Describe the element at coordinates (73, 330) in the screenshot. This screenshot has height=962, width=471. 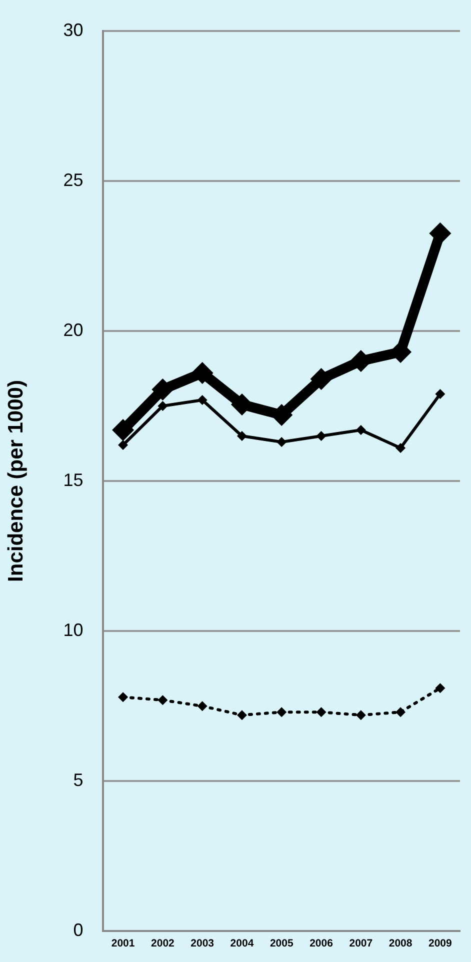
I see `y-tick-label: 20` at that location.